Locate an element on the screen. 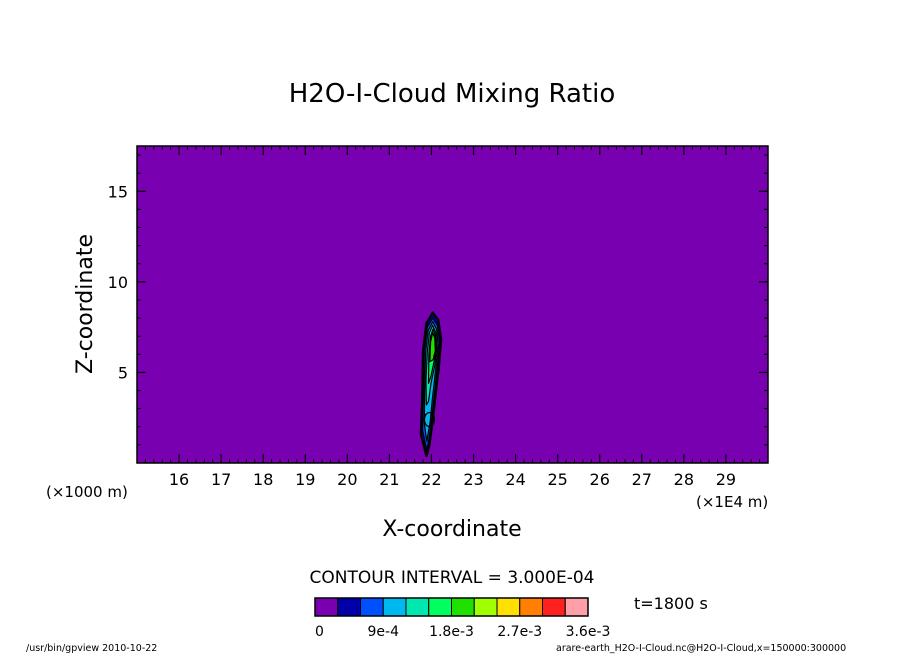  x-unit-right: (×1E4 m) is located at coordinates (732, 502).